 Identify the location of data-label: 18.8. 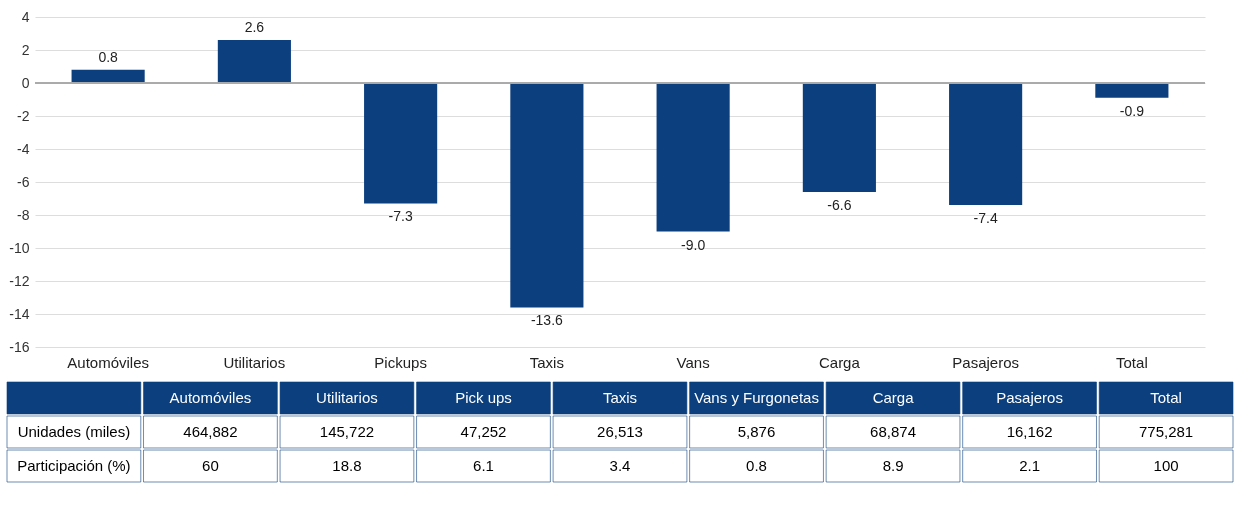
(347, 466).